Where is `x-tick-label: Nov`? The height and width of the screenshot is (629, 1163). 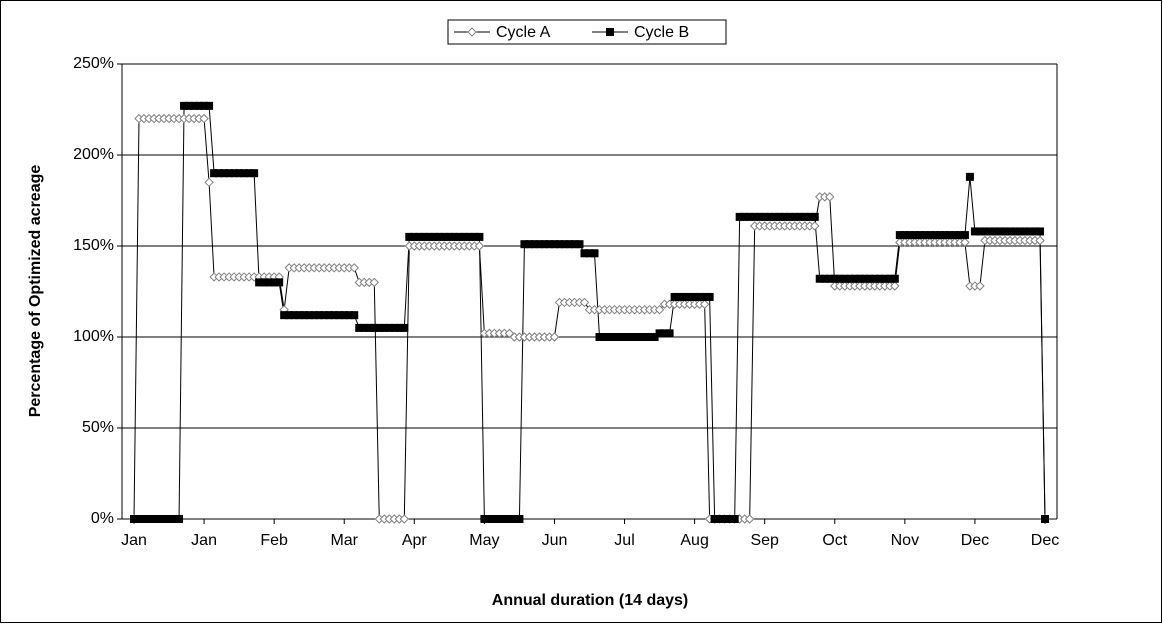 x-tick-label: Nov is located at coordinates (905, 540).